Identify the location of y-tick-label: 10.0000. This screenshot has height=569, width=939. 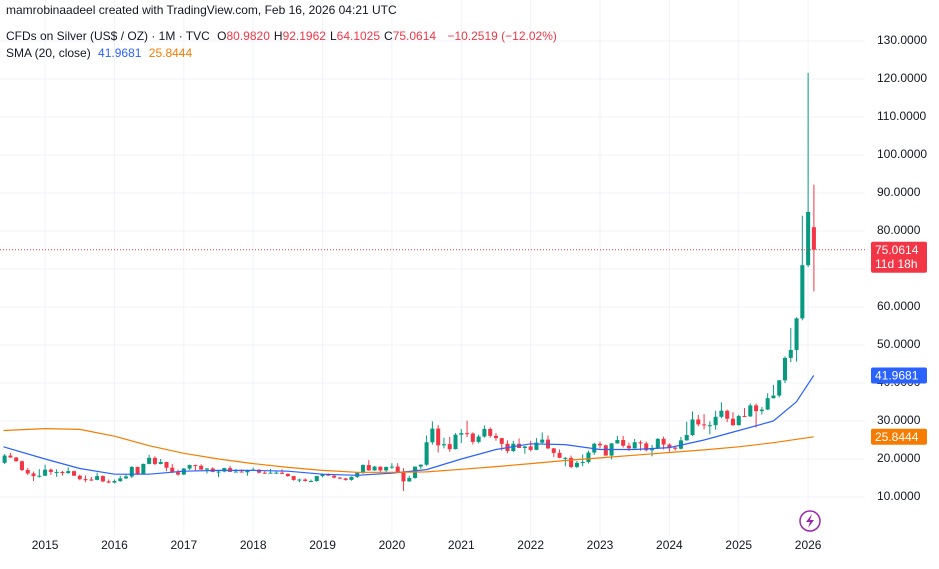
(899, 496).